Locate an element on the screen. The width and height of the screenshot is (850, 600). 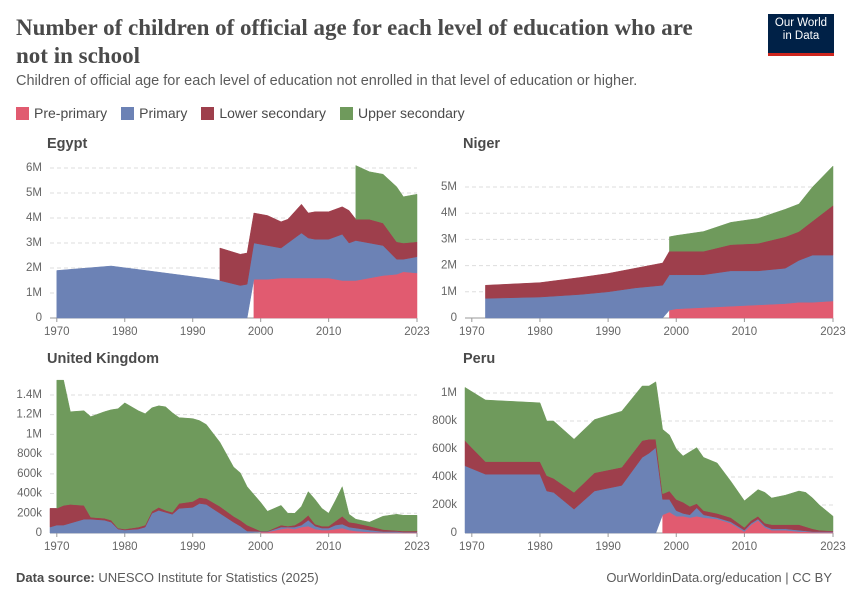
panel-title: Peru is located at coordinates (479, 359).